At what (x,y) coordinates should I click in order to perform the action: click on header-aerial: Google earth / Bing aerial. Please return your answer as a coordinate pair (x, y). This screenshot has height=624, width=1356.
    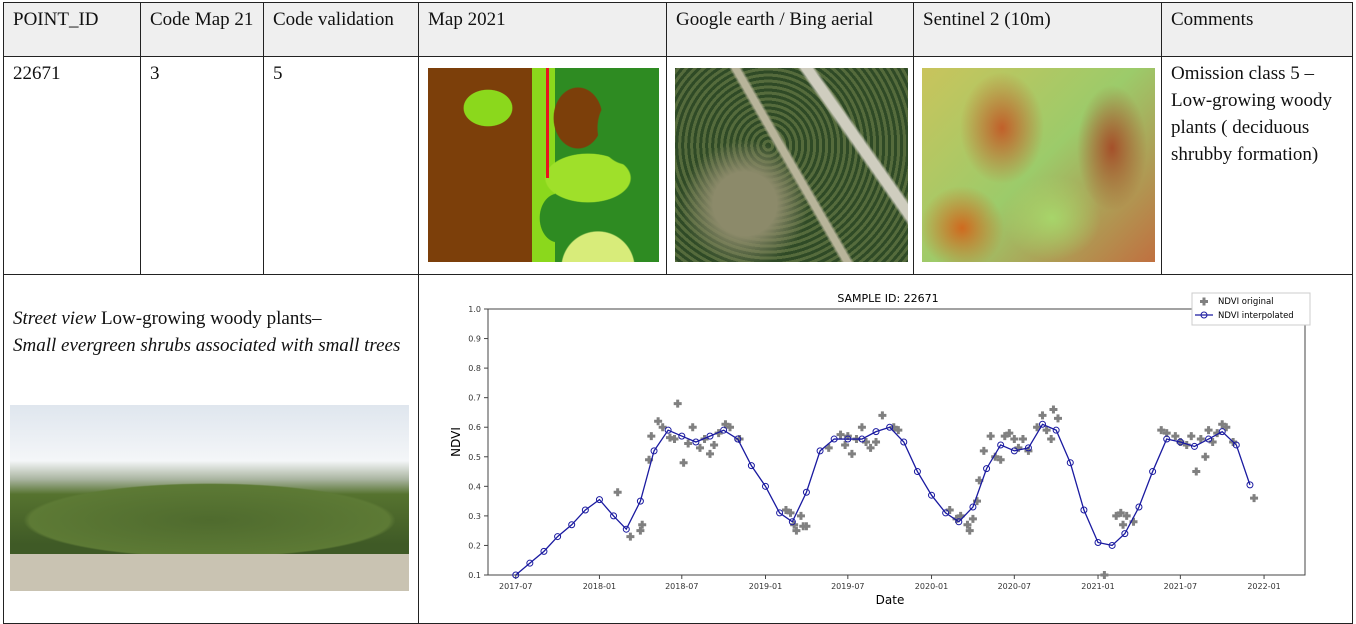
    Looking at the image, I should click on (790, 29).